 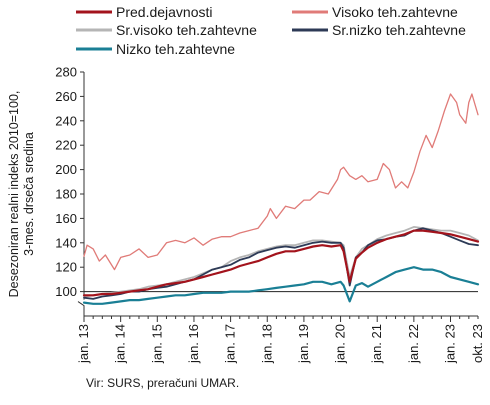 I want to click on x-tick-label: jan. 21, so click(x=376, y=344).